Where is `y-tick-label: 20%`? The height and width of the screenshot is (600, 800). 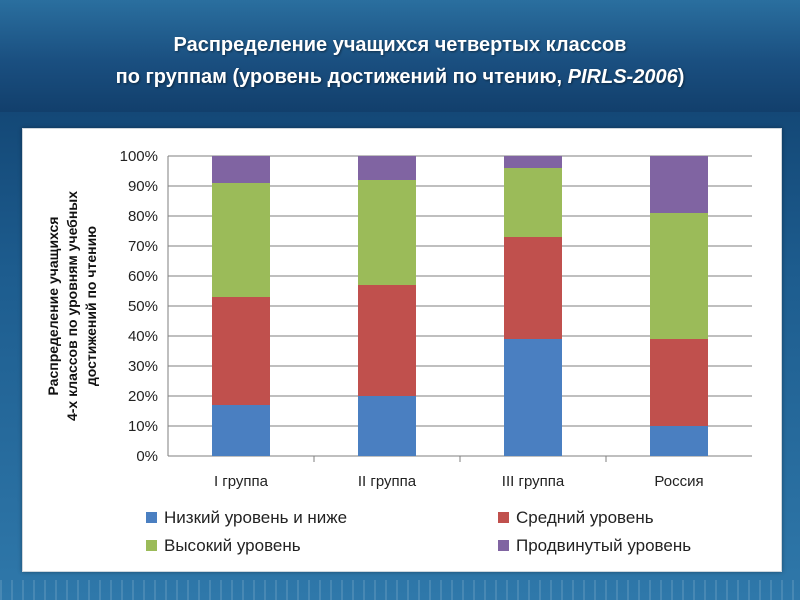 y-tick-label: 20% is located at coordinates (143, 396).